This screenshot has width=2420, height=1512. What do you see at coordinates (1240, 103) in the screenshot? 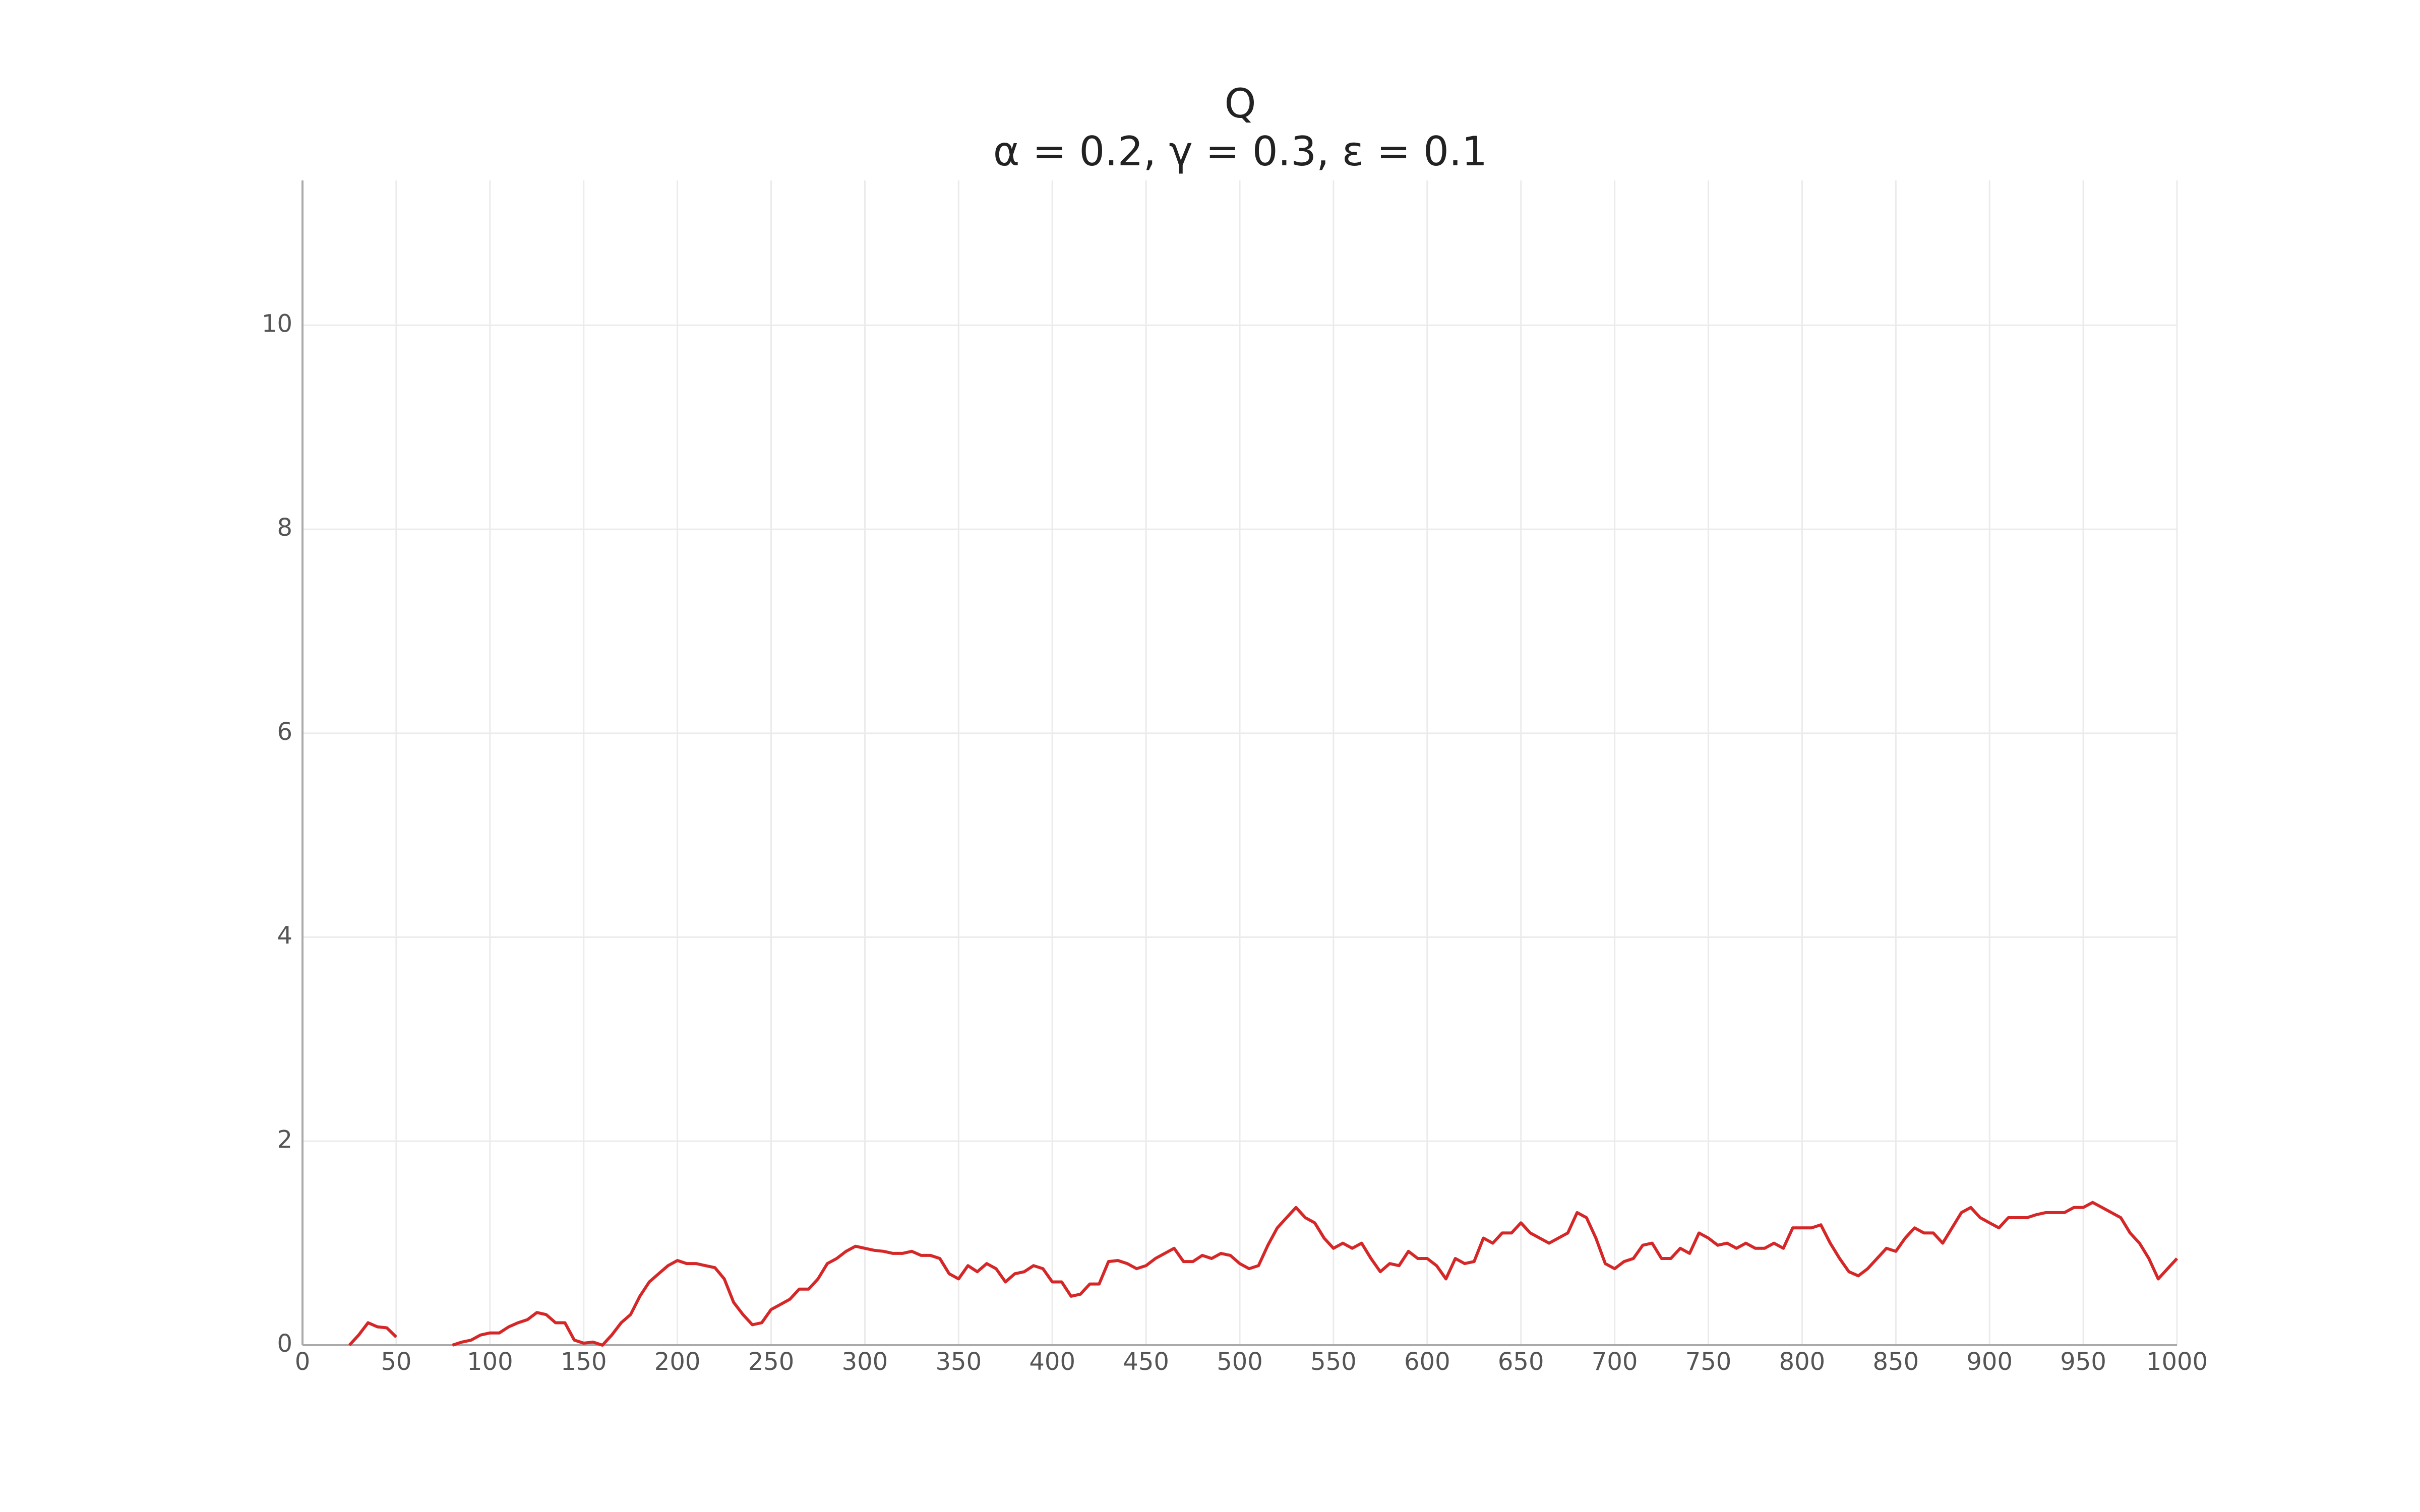
I see `chart-title: Q` at bounding box center [1240, 103].